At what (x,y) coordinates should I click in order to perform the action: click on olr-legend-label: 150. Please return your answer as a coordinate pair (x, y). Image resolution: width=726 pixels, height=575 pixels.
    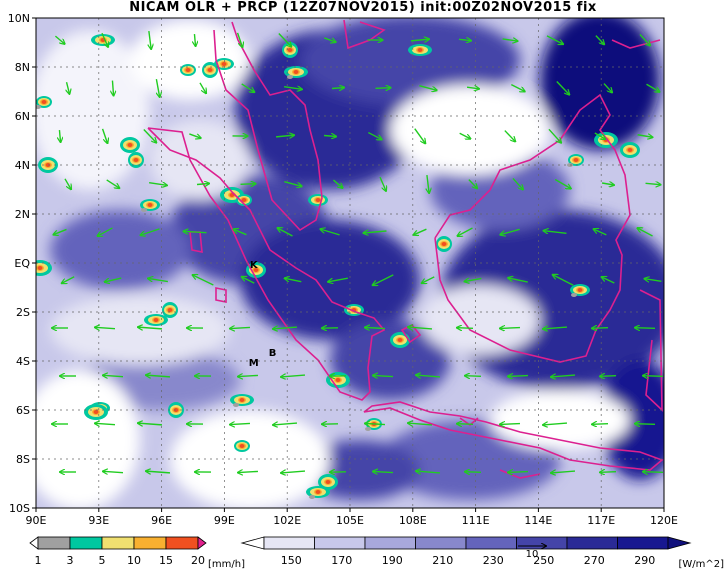
    Looking at the image, I should click on (291, 560).